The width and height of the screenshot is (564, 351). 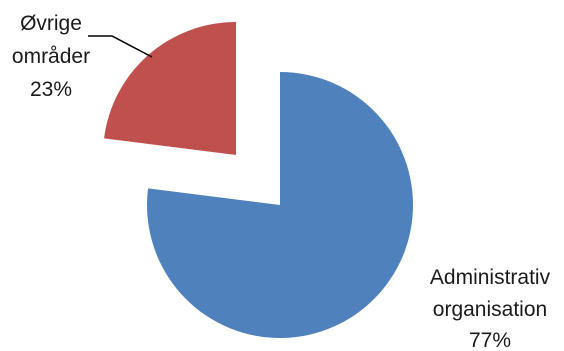 What do you see at coordinates (120, 46) in the screenshot?
I see `leader-line-ovrige-omrader` at bounding box center [120, 46].